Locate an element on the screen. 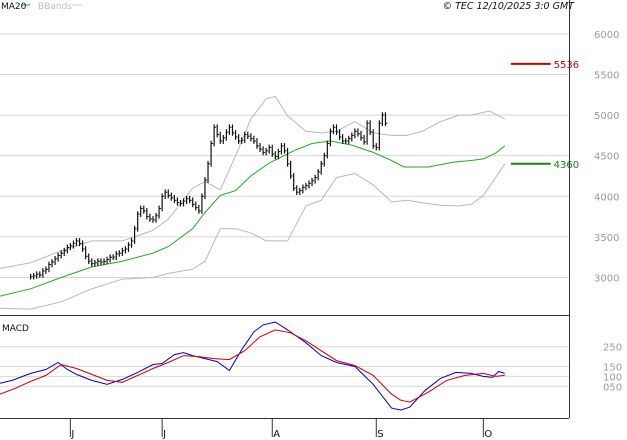 The width and height of the screenshot is (627, 440). price-tick-label: 5000 is located at coordinates (606, 116).